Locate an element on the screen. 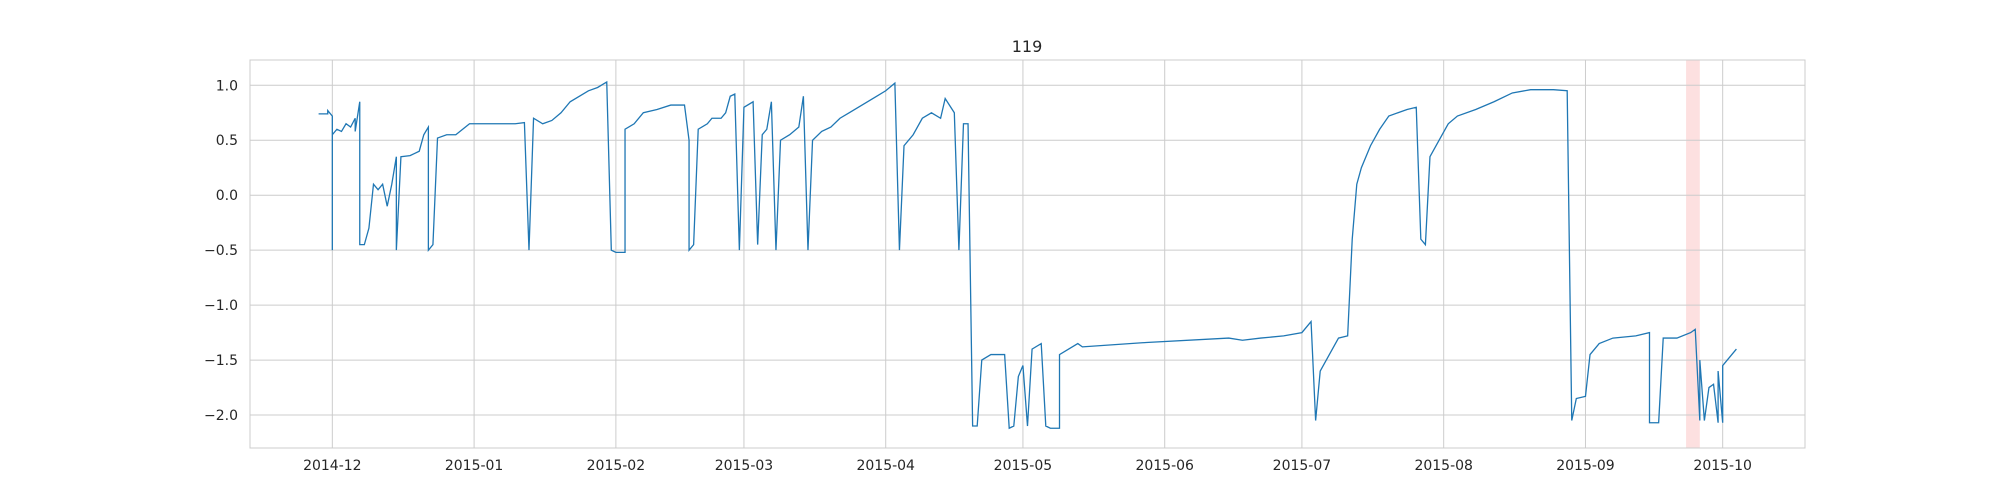 The image size is (2000, 500). y-tick-label: −0.5 is located at coordinates (221, 251).